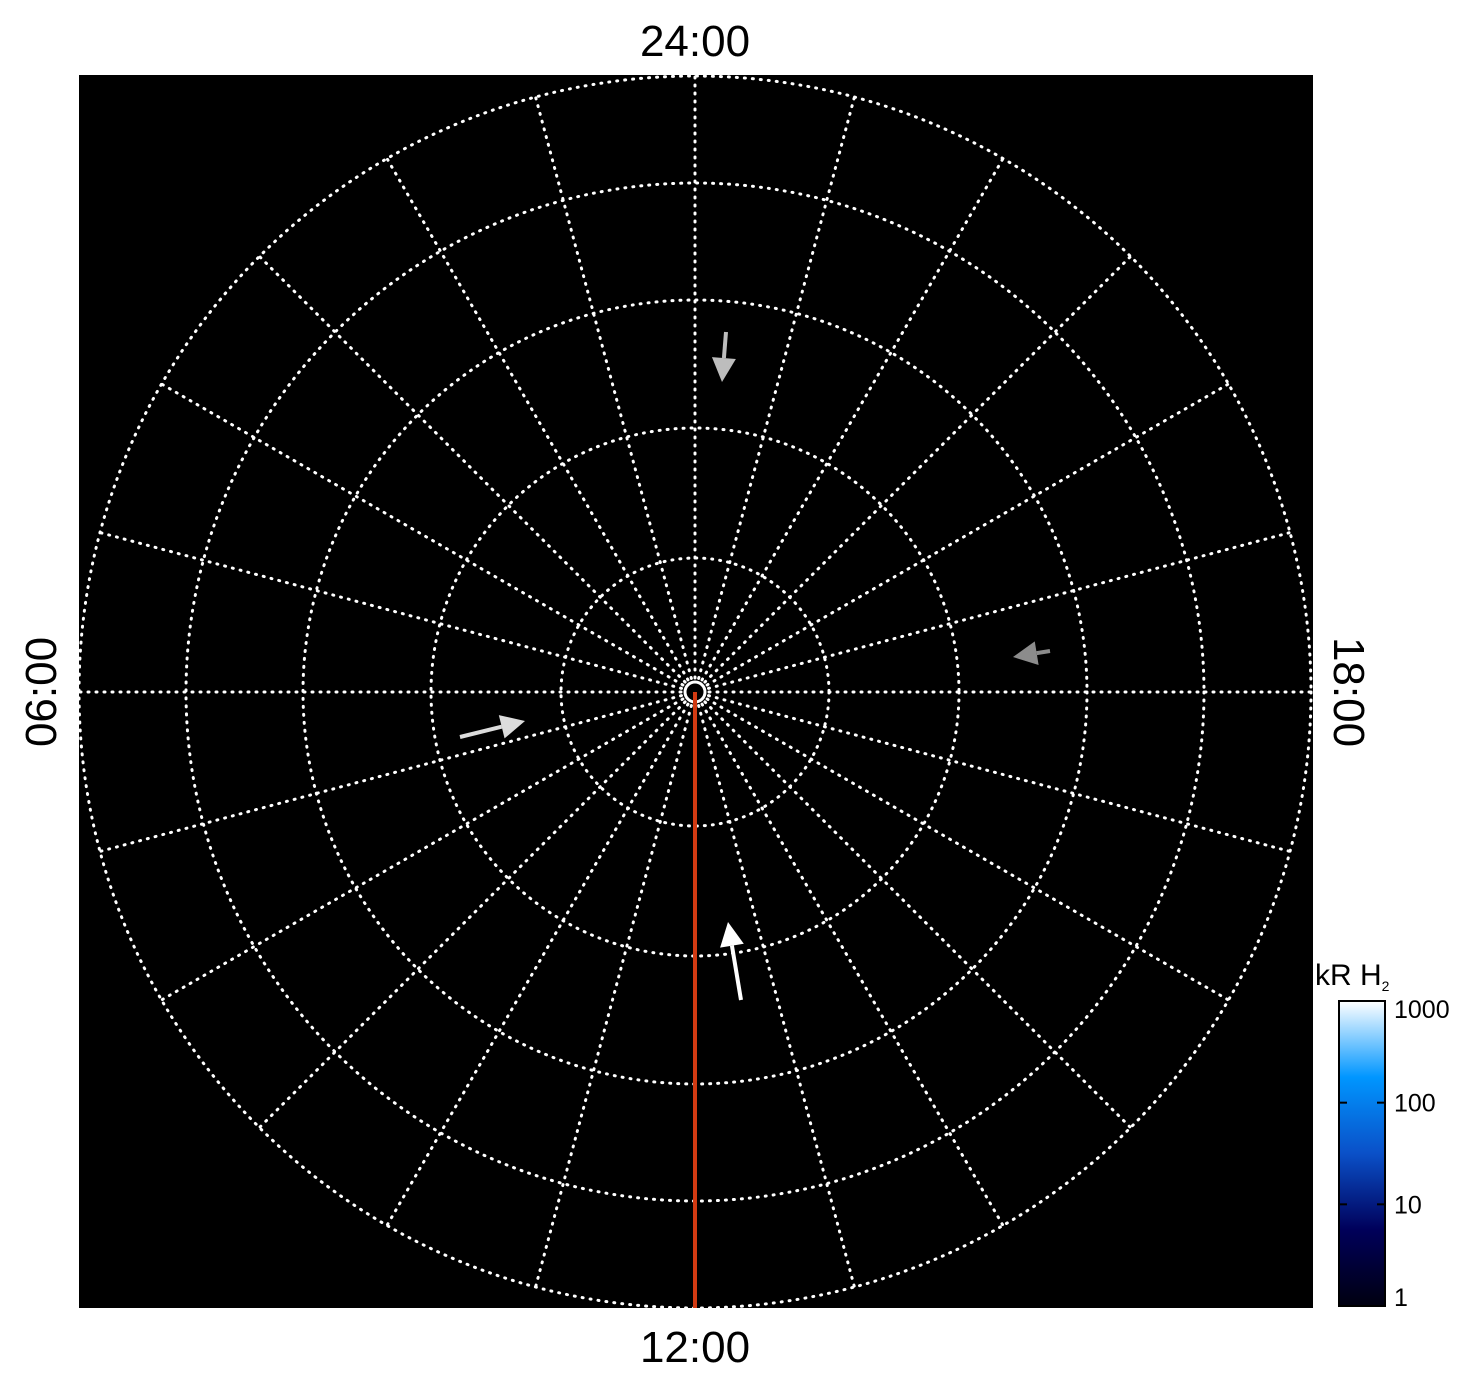 This screenshot has width=1480, height=1389. What do you see at coordinates (1415, 1104) in the screenshot?
I see `colorbar-tick-label: 100` at bounding box center [1415, 1104].